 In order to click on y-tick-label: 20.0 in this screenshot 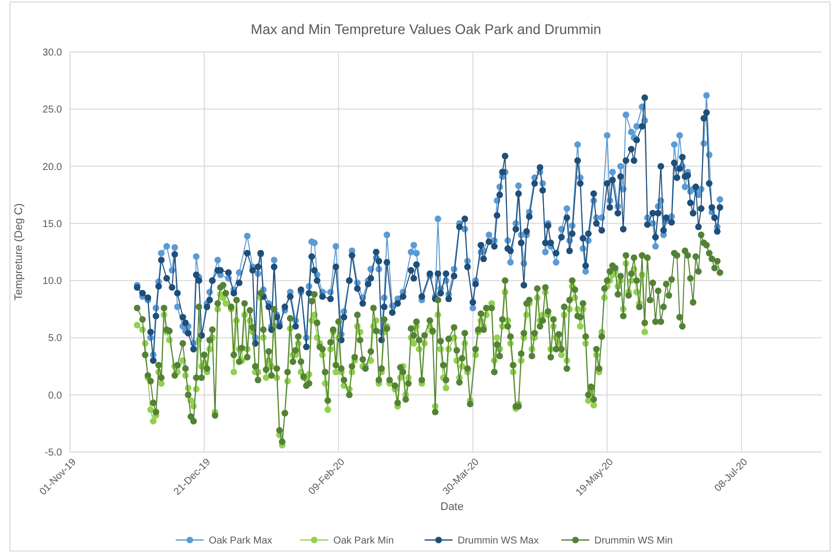, I will do `click(52, 167)`.